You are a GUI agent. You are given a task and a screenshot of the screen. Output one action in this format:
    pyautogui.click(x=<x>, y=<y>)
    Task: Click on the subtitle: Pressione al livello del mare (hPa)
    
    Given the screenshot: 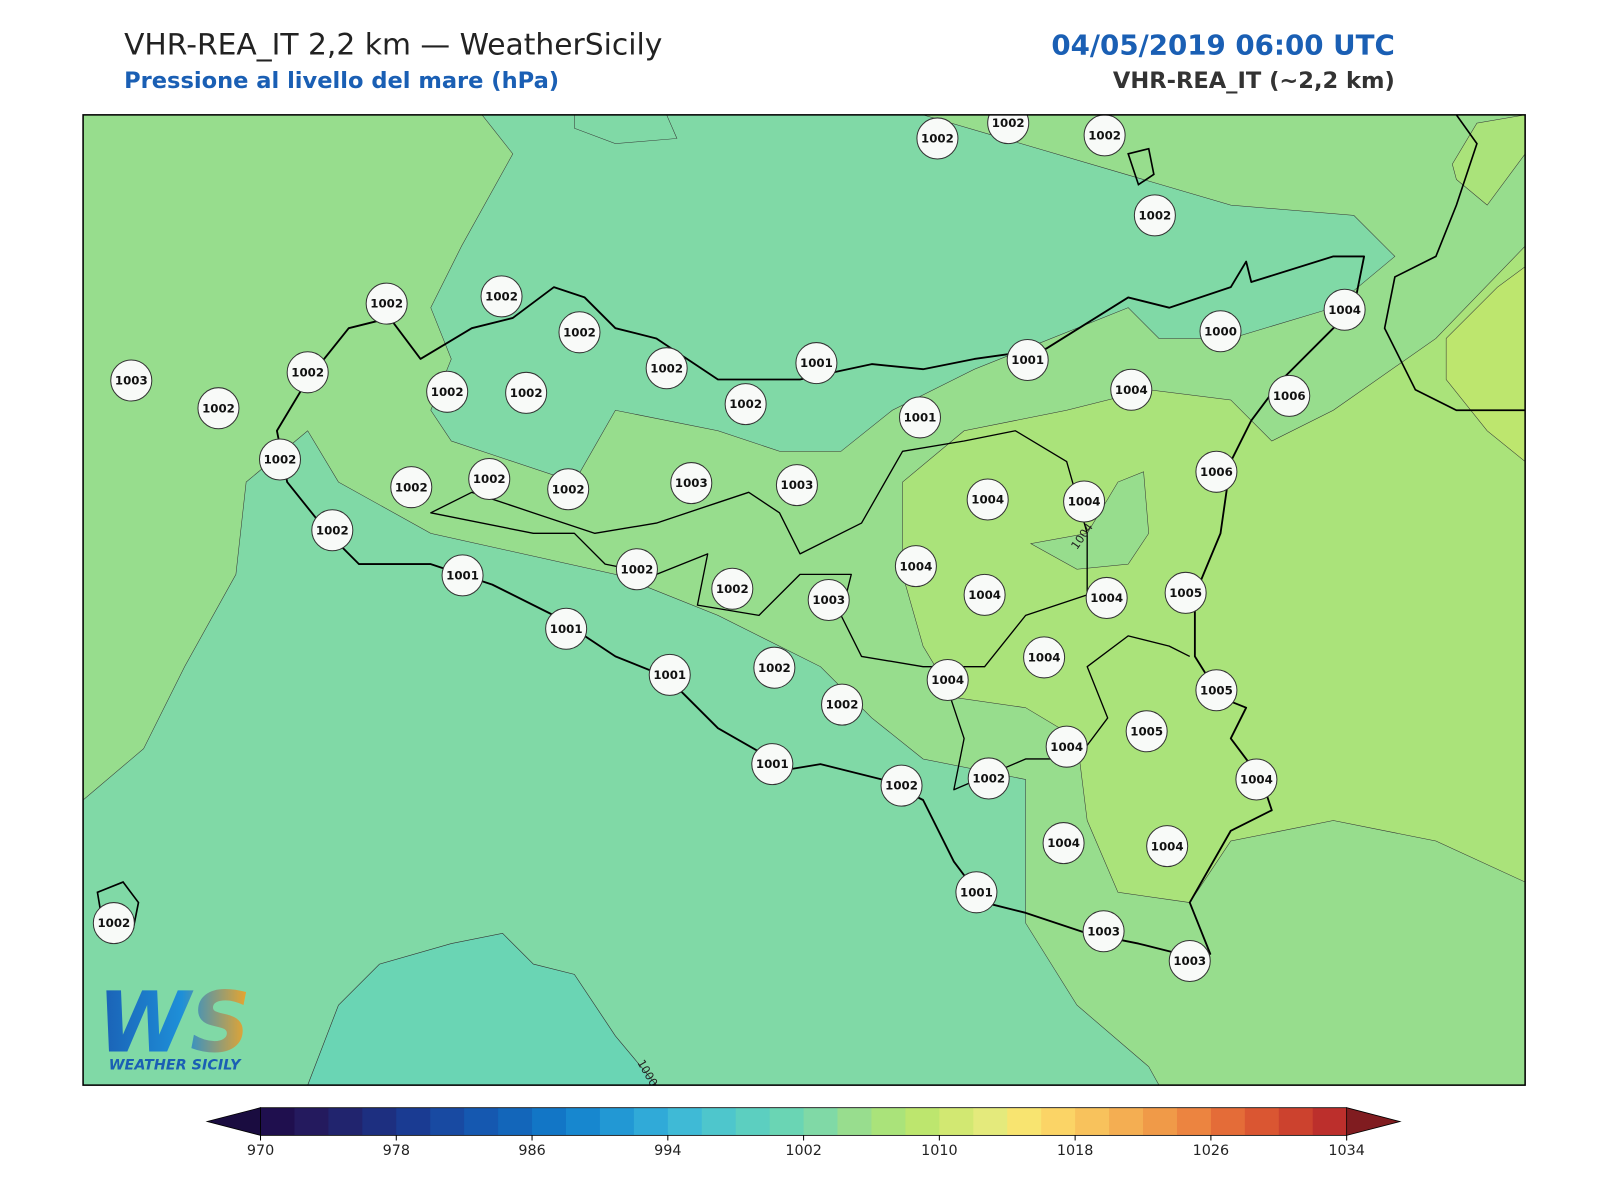 What is the action you would take?
    pyautogui.click(x=341, y=81)
    